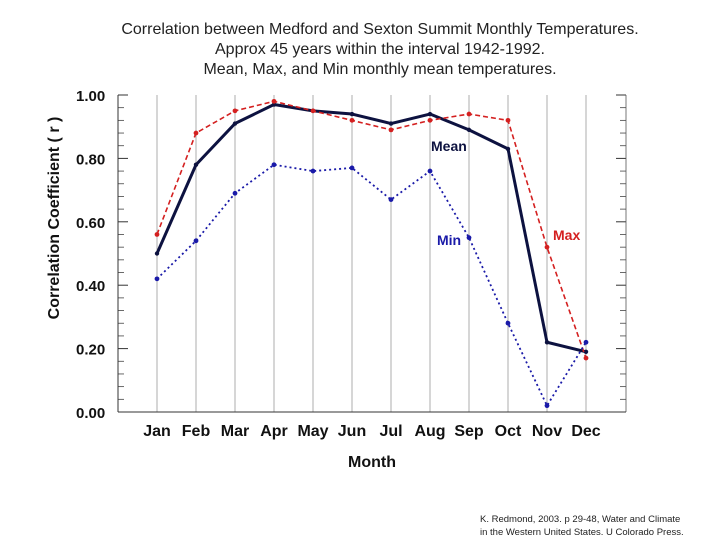 This screenshot has height=540, width=720. Describe the element at coordinates (90, 96) in the screenshot. I see `y-tick-label: 1.00` at that location.